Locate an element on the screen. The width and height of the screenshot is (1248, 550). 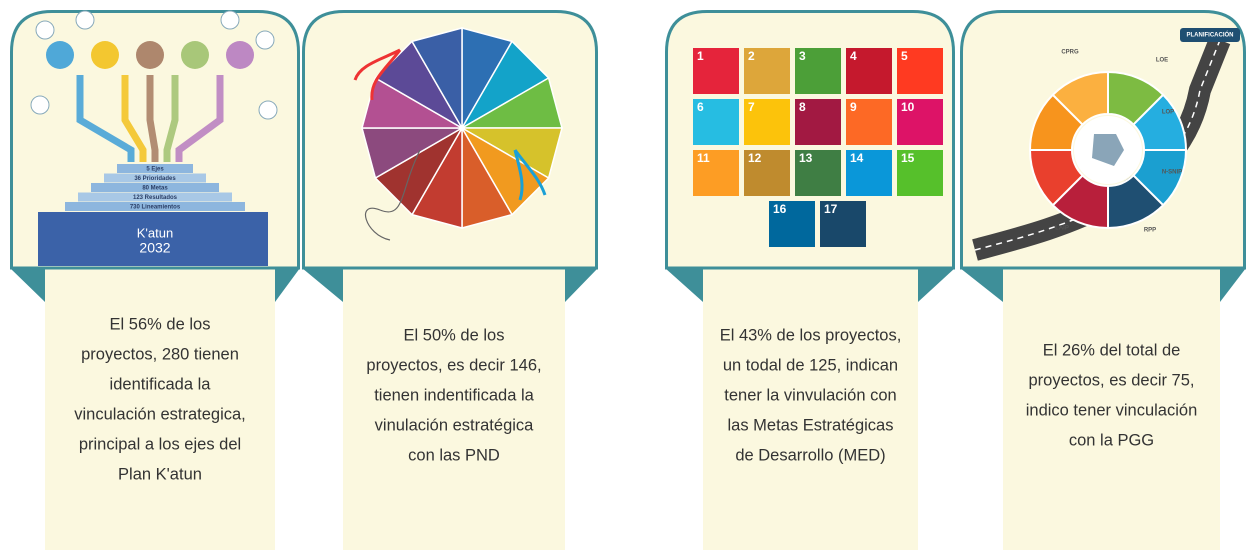
stair-label: 123 Resultados is located at coordinates (155, 198).